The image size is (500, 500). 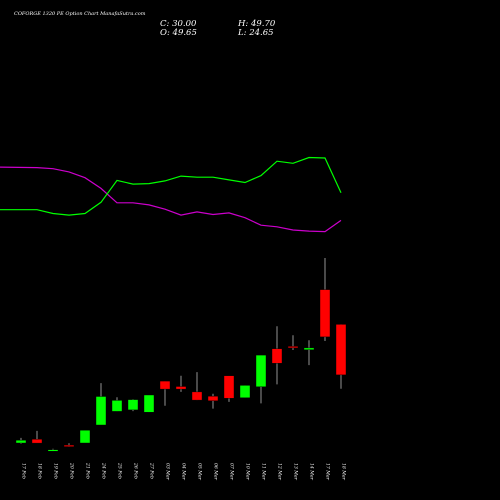 I want to click on x-tick-label: 18 Feb, so click(x=40, y=471).